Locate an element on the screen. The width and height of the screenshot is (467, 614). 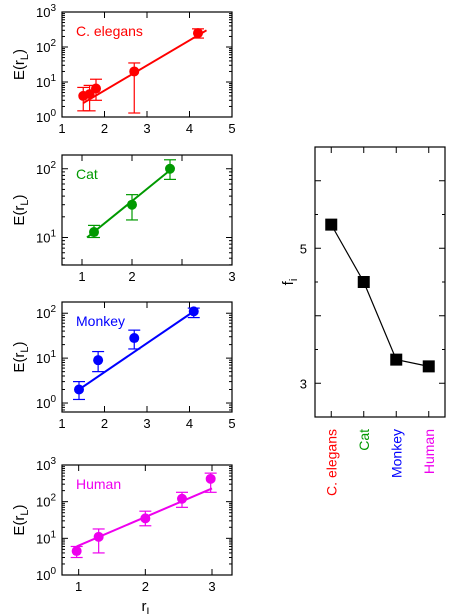
series-label: Monkey is located at coordinates (100, 321).